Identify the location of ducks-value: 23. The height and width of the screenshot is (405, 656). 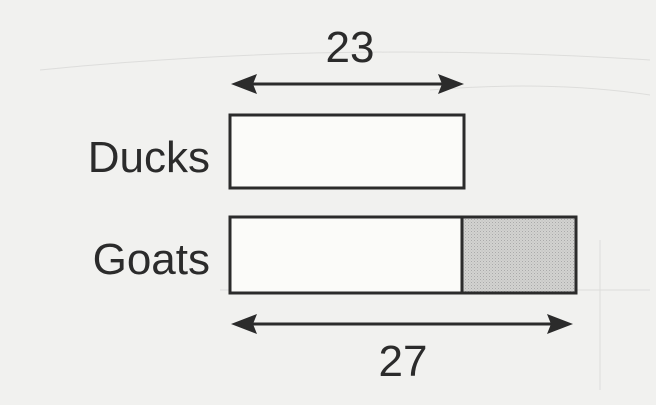
(350, 47).